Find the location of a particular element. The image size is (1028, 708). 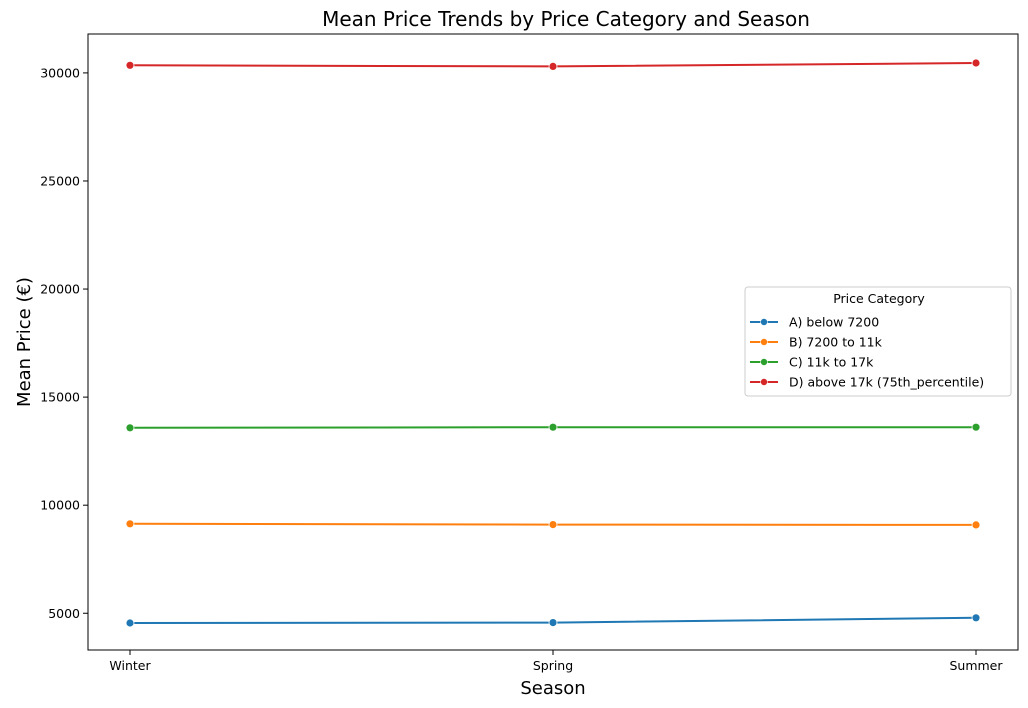

x-tick-label: Summer is located at coordinates (976, 665).